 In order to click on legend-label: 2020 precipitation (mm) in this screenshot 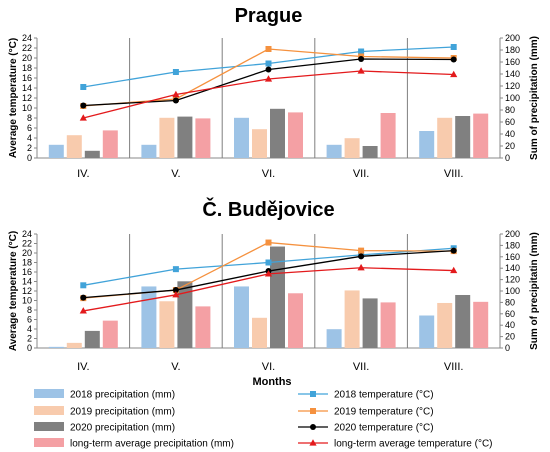, I will do `click(122, 428)`.